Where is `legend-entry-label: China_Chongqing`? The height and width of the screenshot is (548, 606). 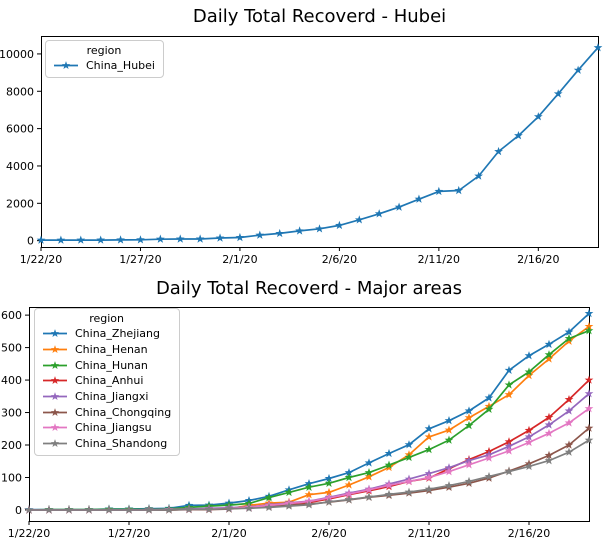
legend-entry-label: China_Chongqing is located at coordinates (123, 412).